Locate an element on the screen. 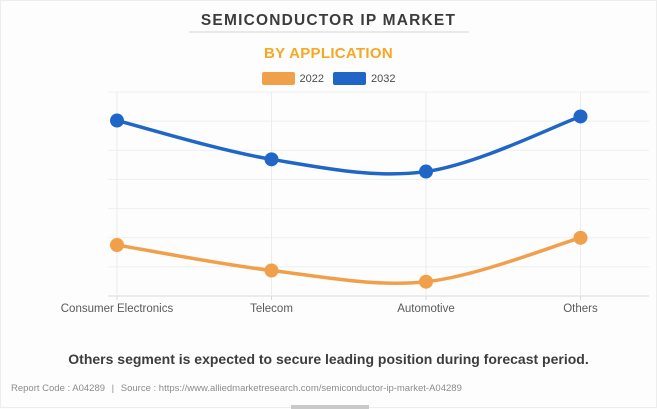 Image resolution: width=657 pixels, height=409 pixels. series-line-2022 is located at coordinates (349, 260).